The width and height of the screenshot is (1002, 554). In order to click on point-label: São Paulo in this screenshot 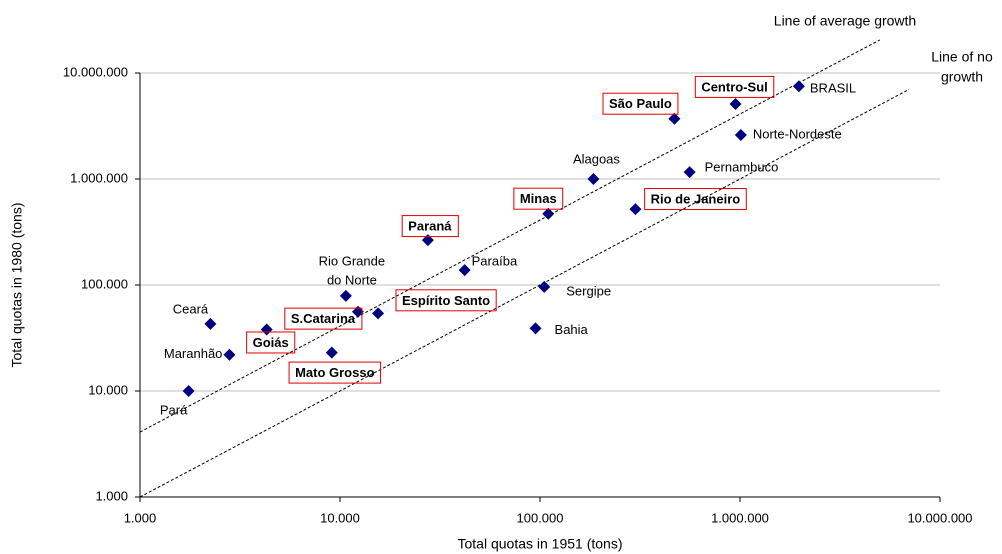, I will do `click(640, 103)`.